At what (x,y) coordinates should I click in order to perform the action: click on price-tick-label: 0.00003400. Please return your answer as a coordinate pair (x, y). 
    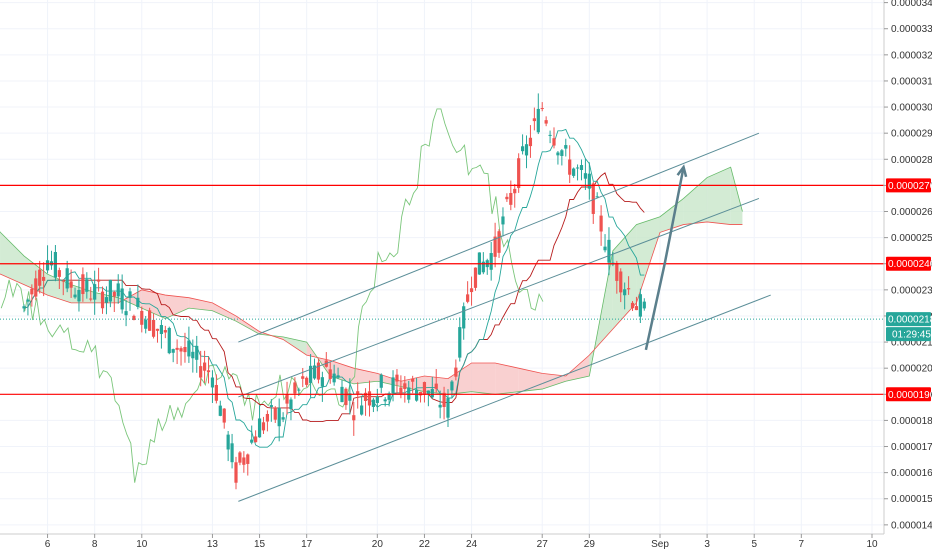
    Looking at the image, I should click on (911, 4).